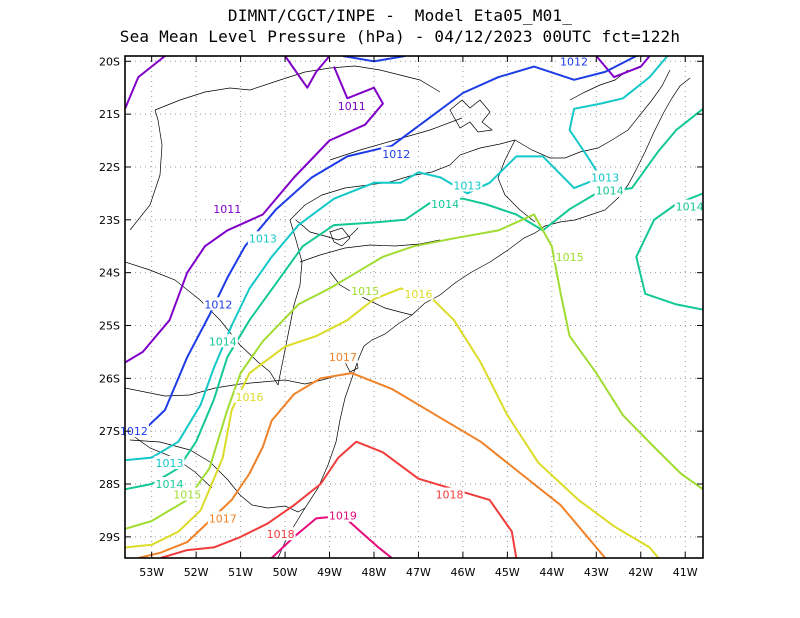 The width and height of the screenshot is (800, 618). I want to click on mg-interior-border, so click(599, 85).